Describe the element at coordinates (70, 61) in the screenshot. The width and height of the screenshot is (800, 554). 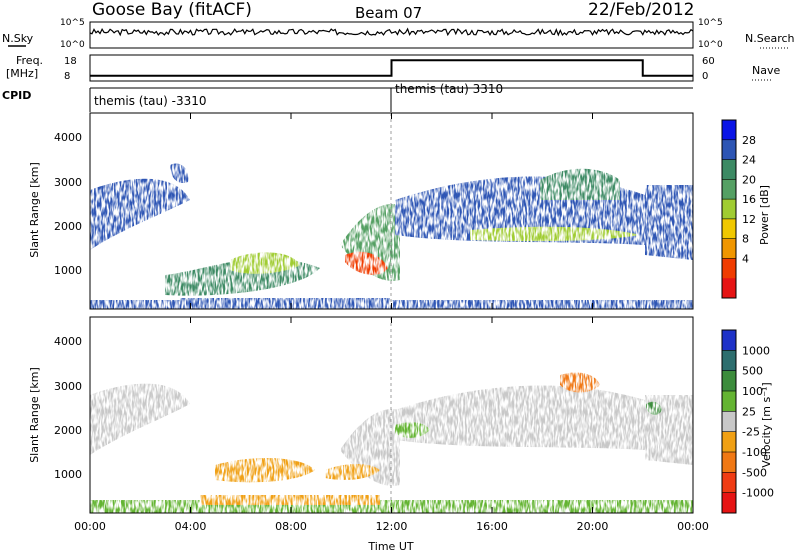
I see `freq-tick-top: 18` at that location.